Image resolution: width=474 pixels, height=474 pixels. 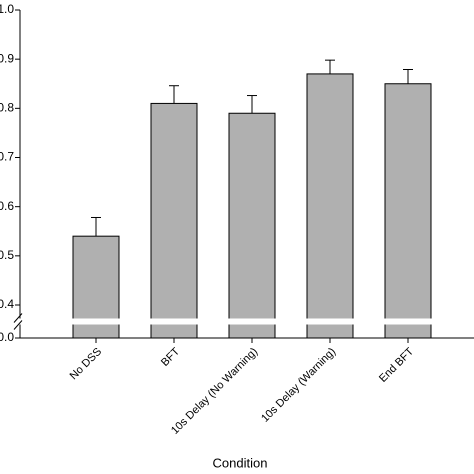 What do you see at coordinates (396, 364) in the screenshot?
I see `x-tick-label: End BFT` at bounding box center [396, 364].